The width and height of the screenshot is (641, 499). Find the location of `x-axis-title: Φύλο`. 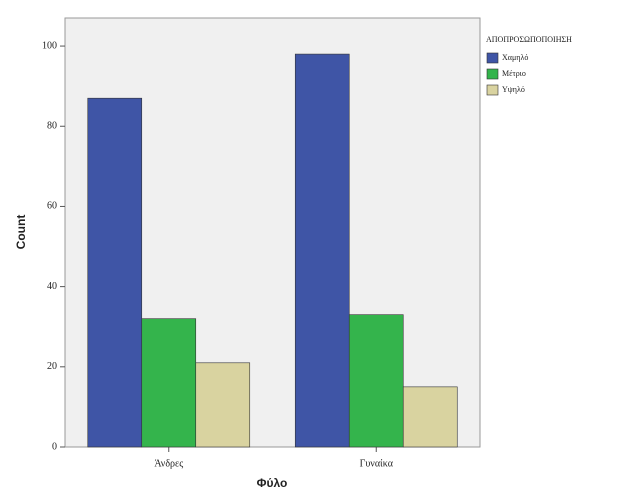

x-axis-title: Φύλο is located at coordinates (272, 483).